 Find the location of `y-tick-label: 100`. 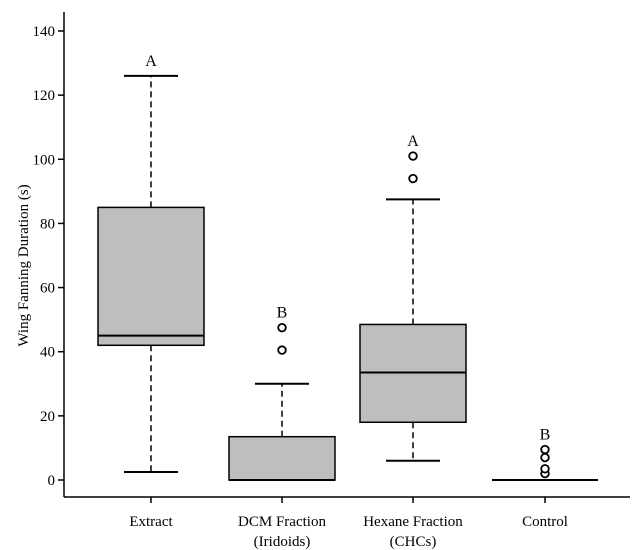

y-tick-label: 100 is located at coordinates (44, 160).